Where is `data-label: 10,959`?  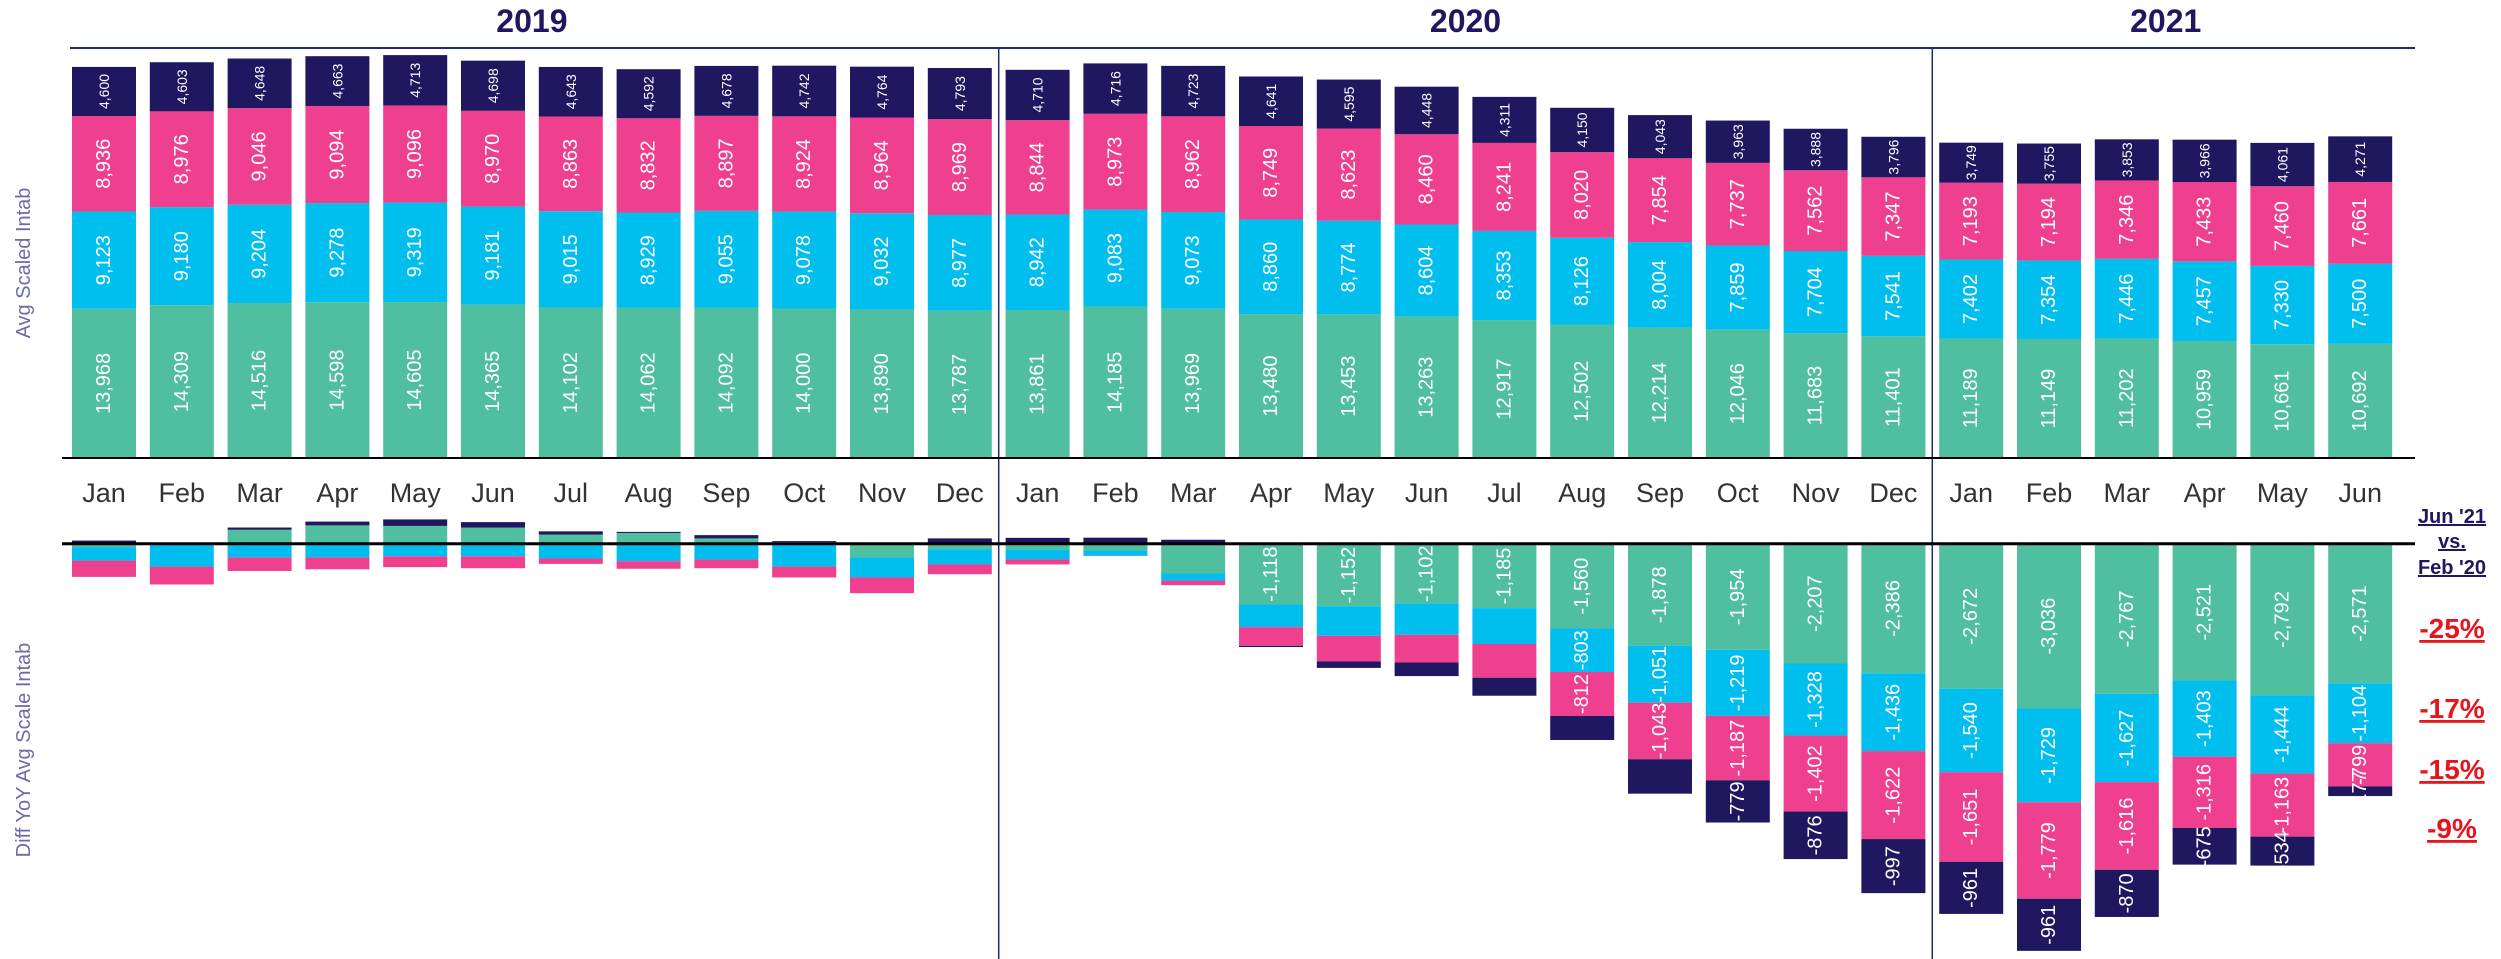 data-label: 10,959 is located at coordinates (2205, 399).